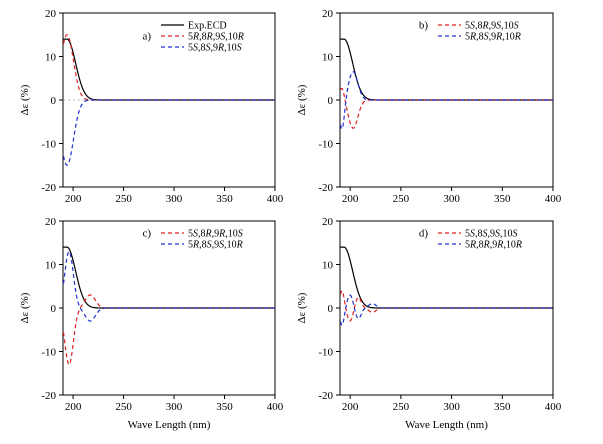  I want to click on legend-label: 5S,8R,9S,10S, so click(492, 26).